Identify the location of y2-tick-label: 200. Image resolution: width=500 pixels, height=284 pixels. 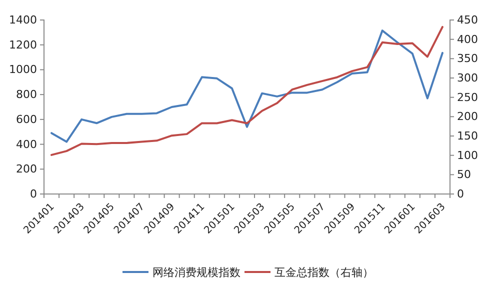
(467, 117).